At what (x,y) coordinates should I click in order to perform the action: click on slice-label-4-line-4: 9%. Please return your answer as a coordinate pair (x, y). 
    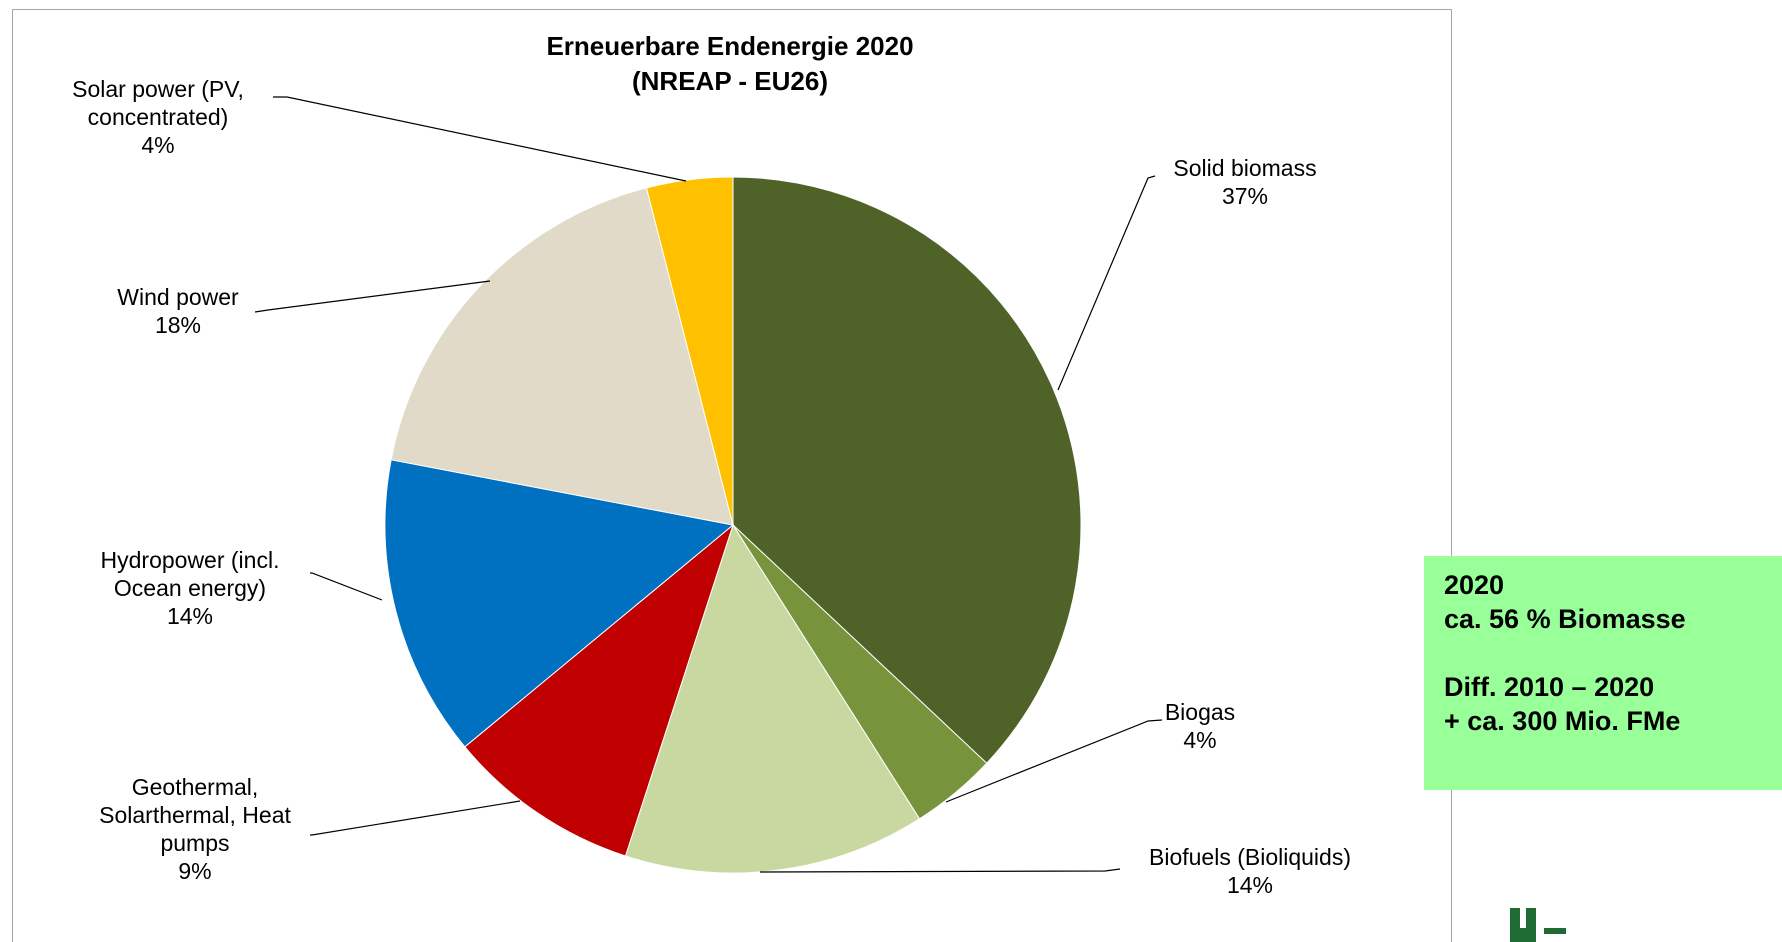
    Looking at the image, I should click on (194, 871).